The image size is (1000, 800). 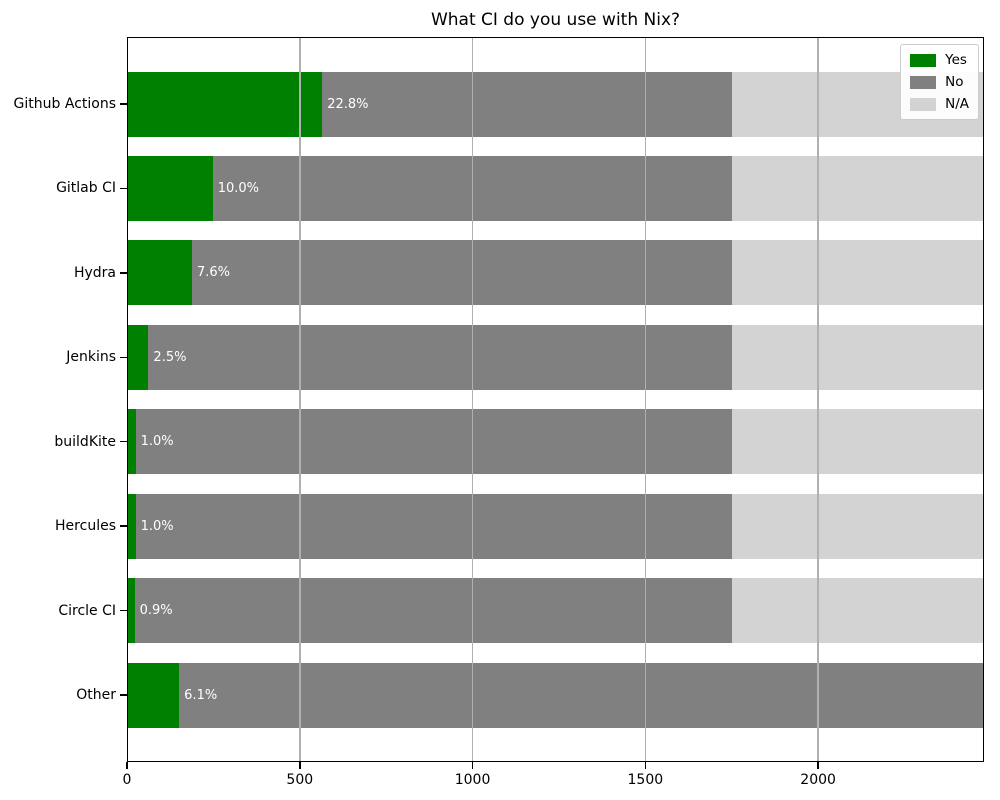 What do you see at coordinates (957, 104) in the screenshot?
I see `legend-label: N/A` at bounding box center [957, 104].